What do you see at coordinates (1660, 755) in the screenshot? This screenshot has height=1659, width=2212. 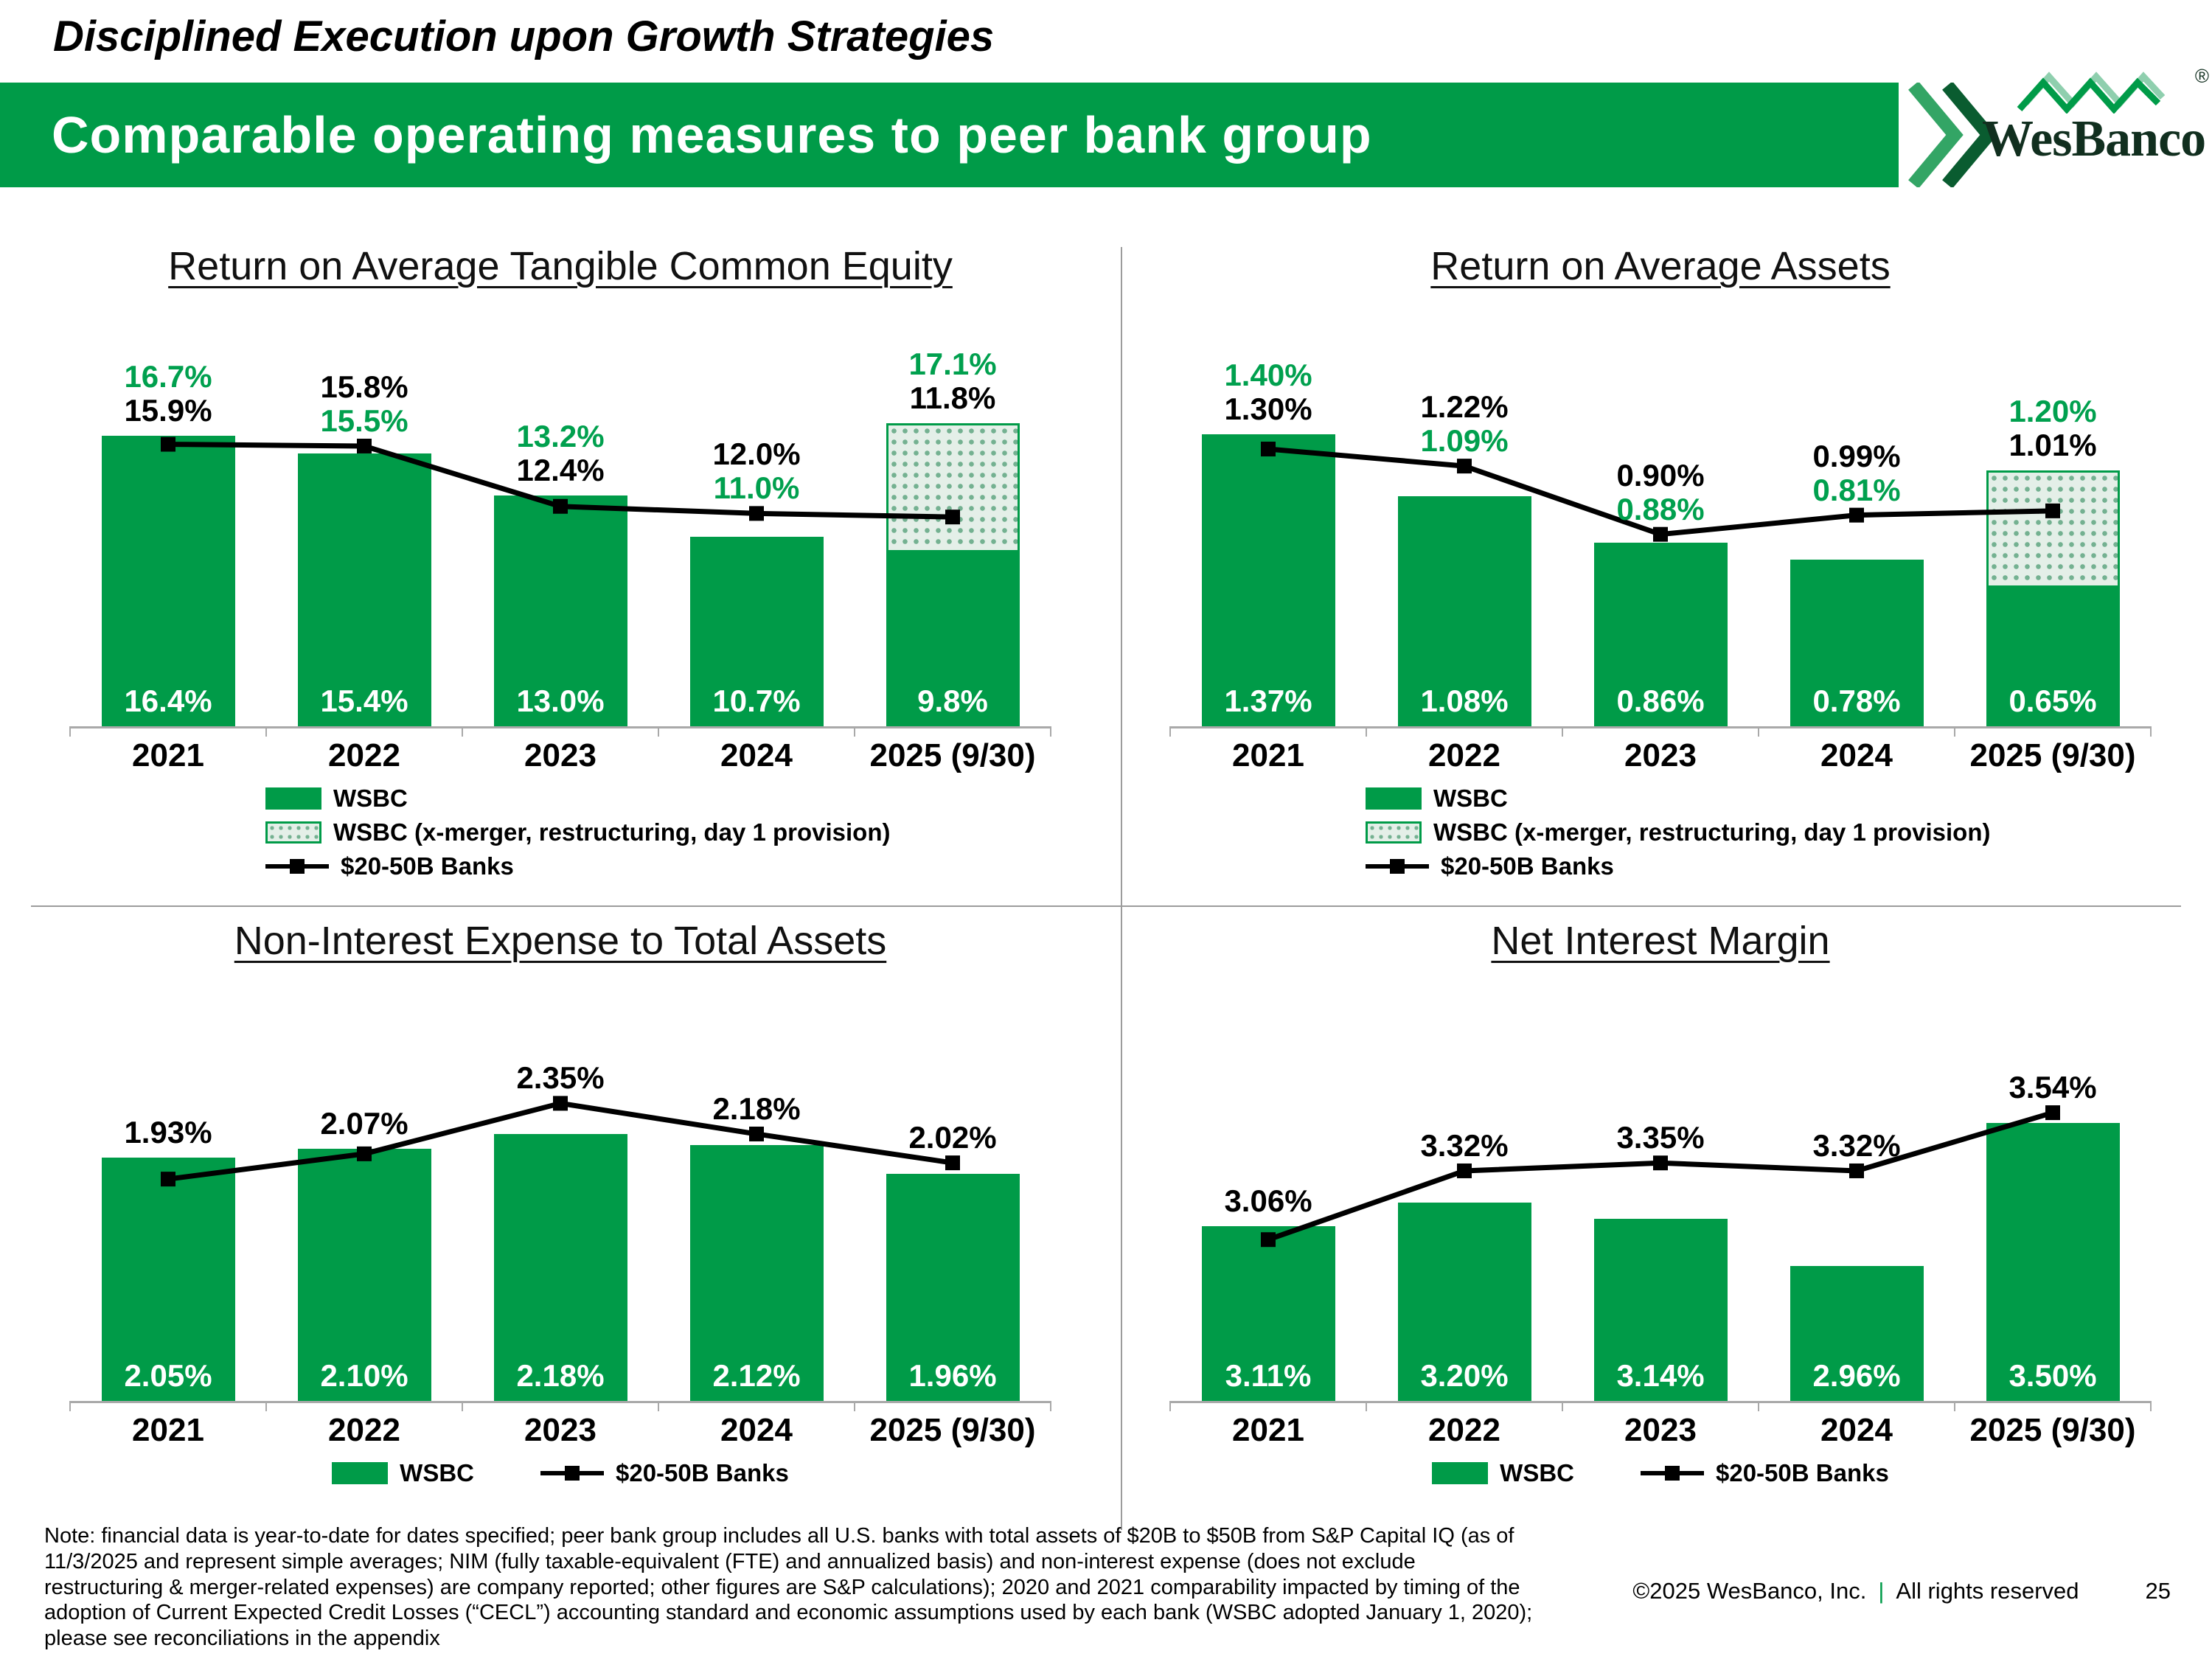 I see `chart-x-axis: 2021 2022 2023 2024 2025 (9/30)` at bounding box center [1660, 755].